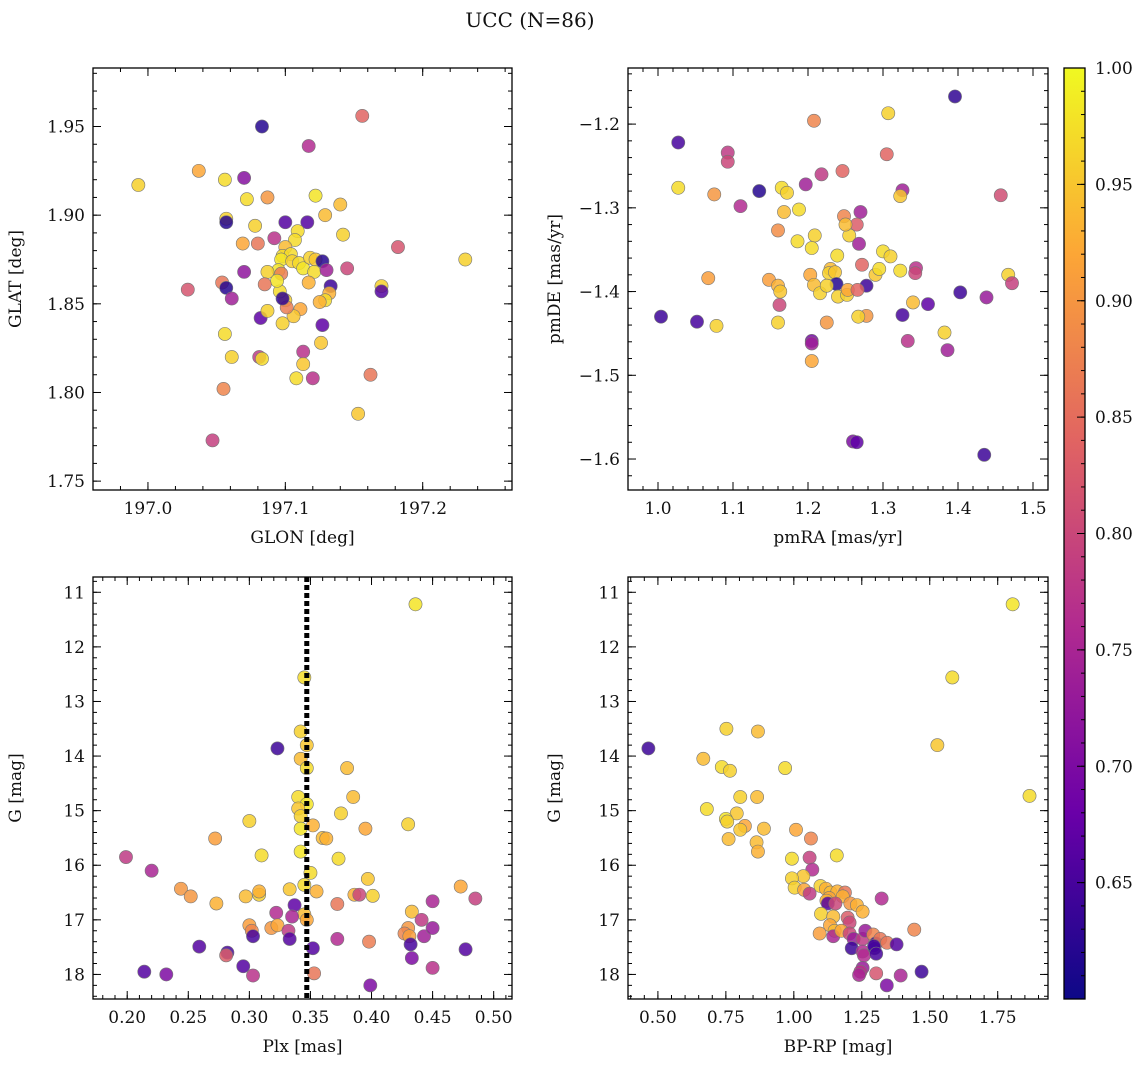  Describe the element at coordinates (807, 509) in the screenshot. I see `x-tick-label: 1.2` at that location.